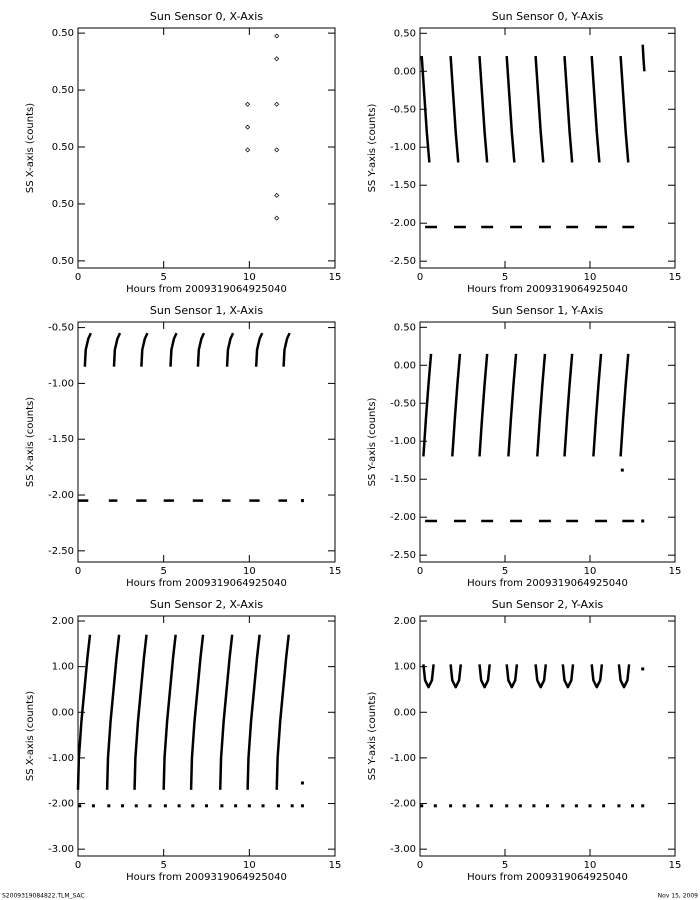 The height and width of the screenshot is (900, 700). I want to click on y-tick-label: -3.00, so click(403, 849).